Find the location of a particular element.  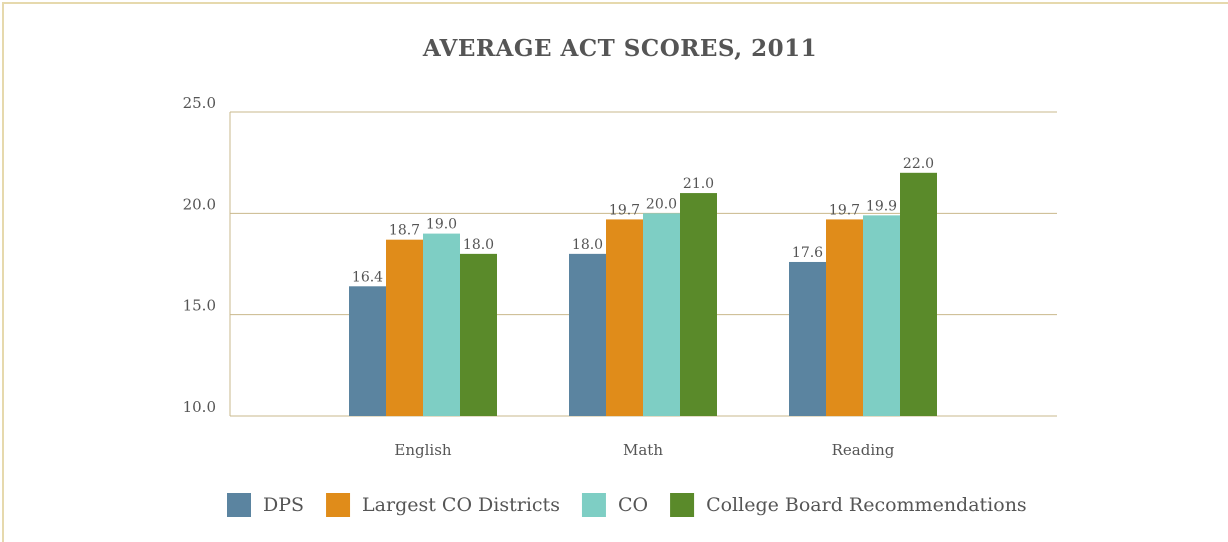

x-tick-label: Reading is located at coordinates (863, 450).